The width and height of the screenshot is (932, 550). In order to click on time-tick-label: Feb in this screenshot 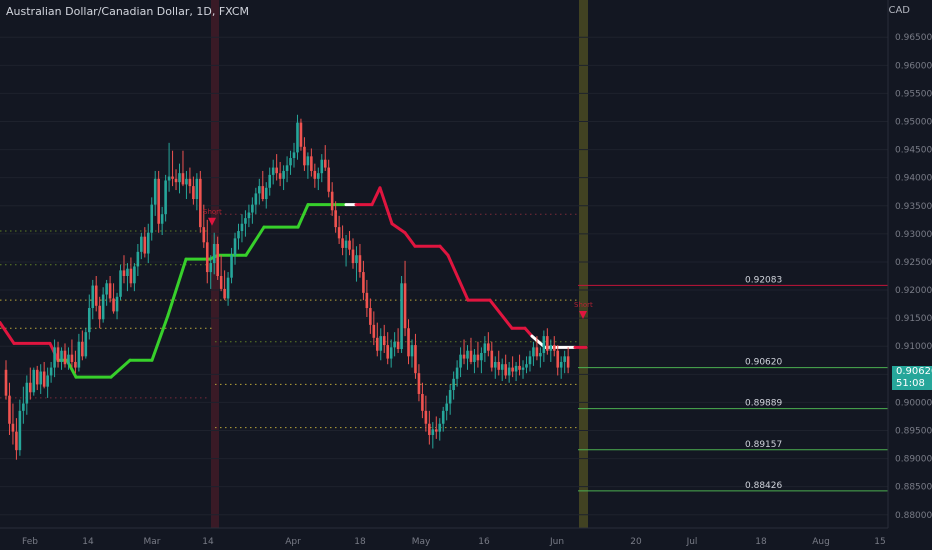, I will do `click(30, 542)`.